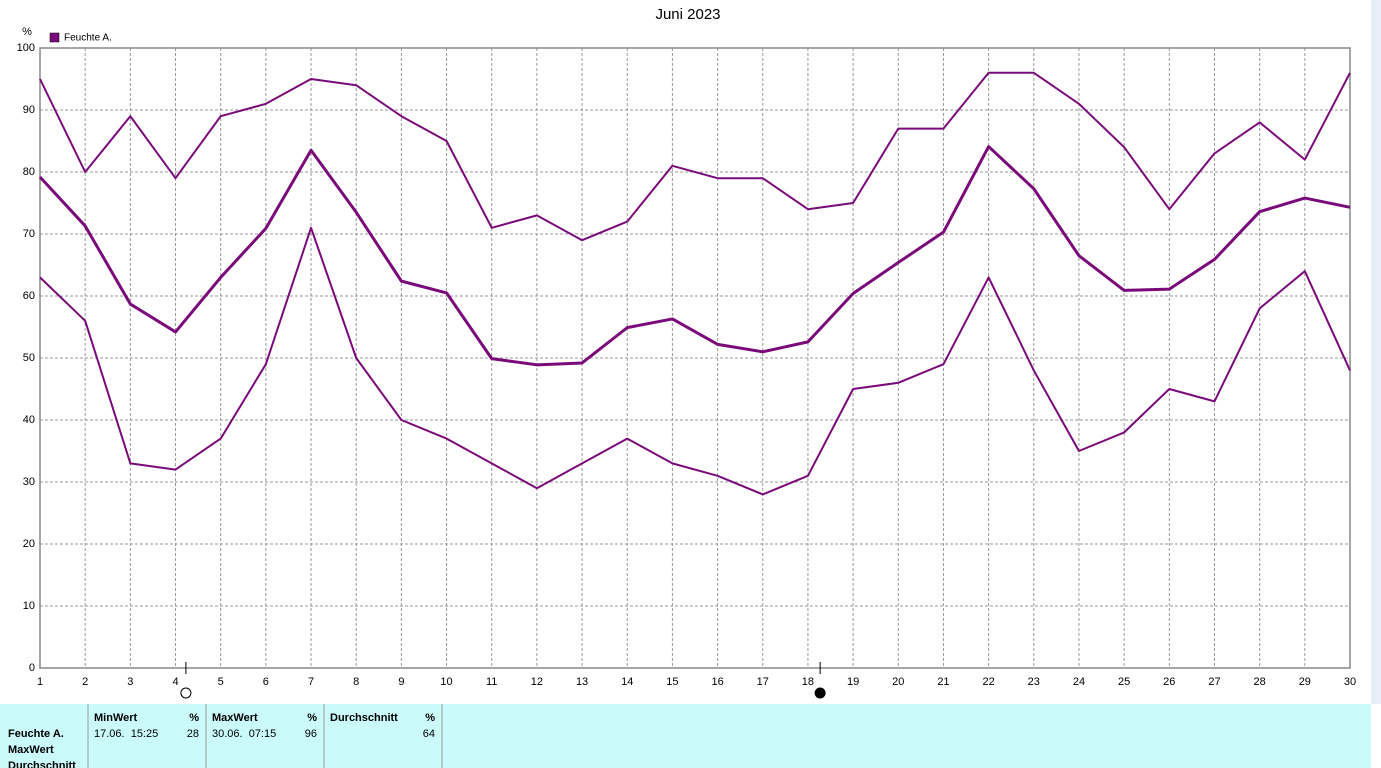  I want to click on y-tick-label: 30, so click(29, 482).